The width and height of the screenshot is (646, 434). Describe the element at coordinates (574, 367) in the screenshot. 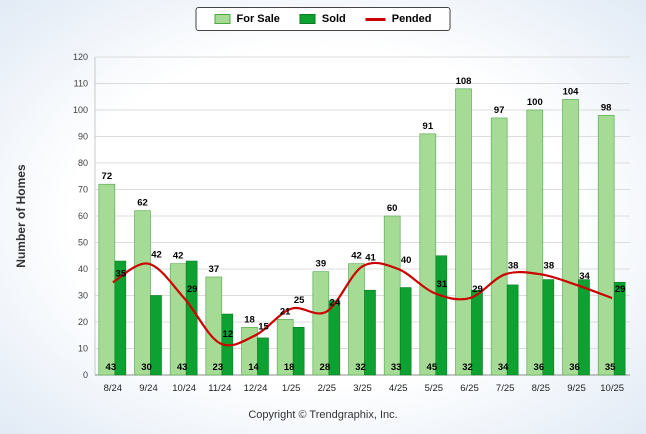

I see `sold-value-label: 36` at that location.